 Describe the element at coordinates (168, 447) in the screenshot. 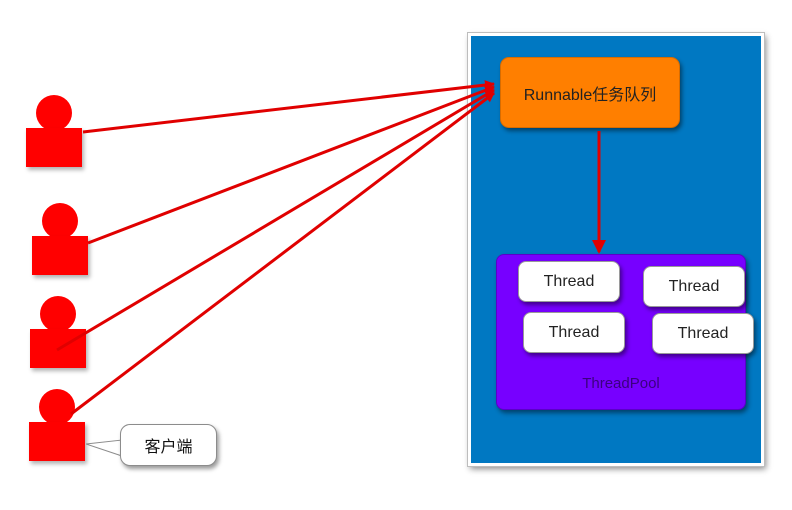

I see `client-callout-label: 客户端` at that location.